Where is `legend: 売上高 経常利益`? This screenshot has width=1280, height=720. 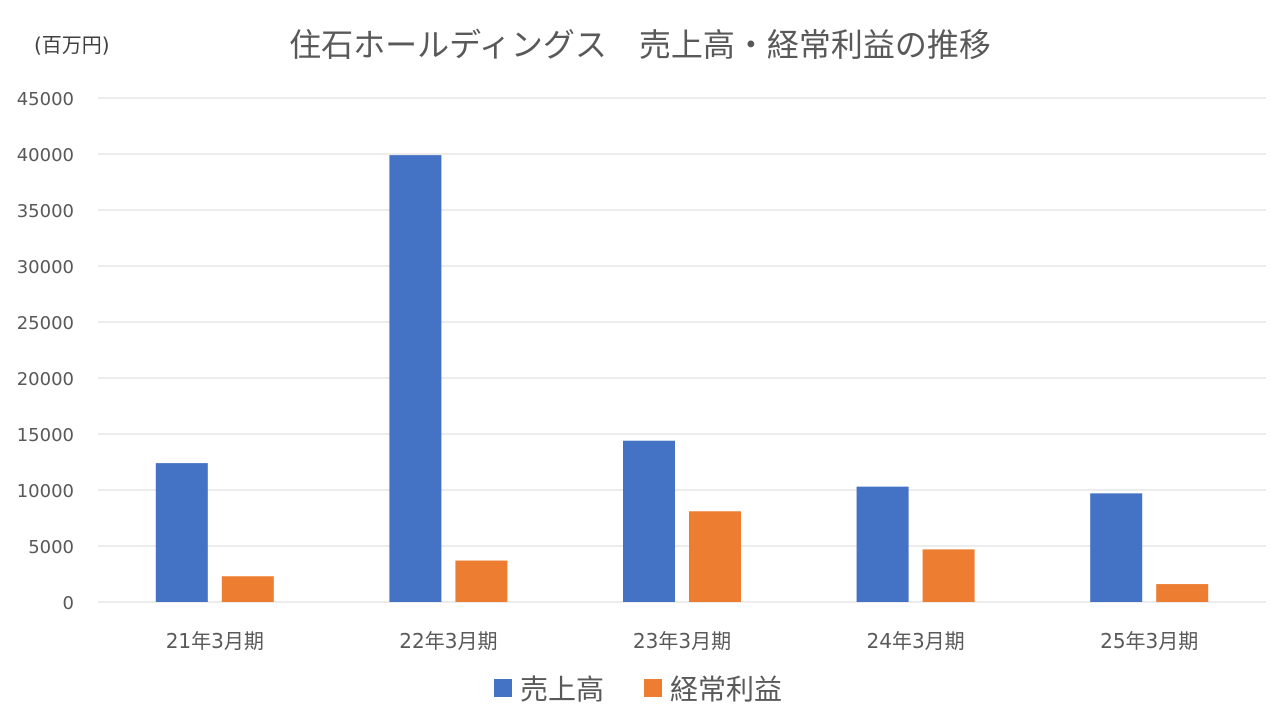
legend: 売上高 経常利益 is located at coordinates (638, 689).